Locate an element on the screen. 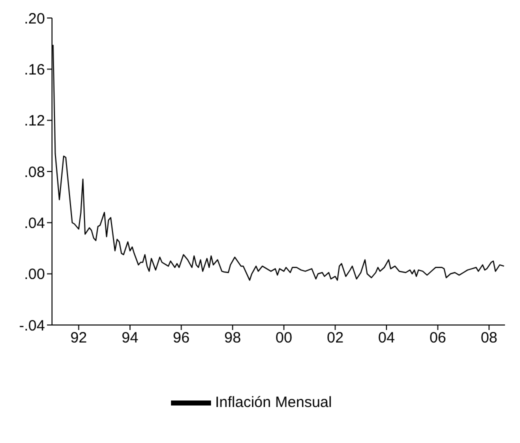 The width and height of the screenshot is (520, 443). y-tick-label: .16 is located at coordinates (34, 69).